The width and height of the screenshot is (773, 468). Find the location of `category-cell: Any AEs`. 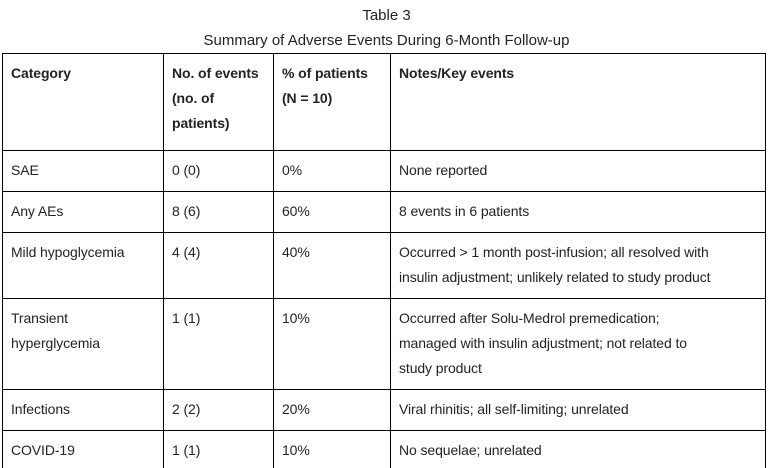

category-cell: Any AEs is located at coordinates (83, 212).